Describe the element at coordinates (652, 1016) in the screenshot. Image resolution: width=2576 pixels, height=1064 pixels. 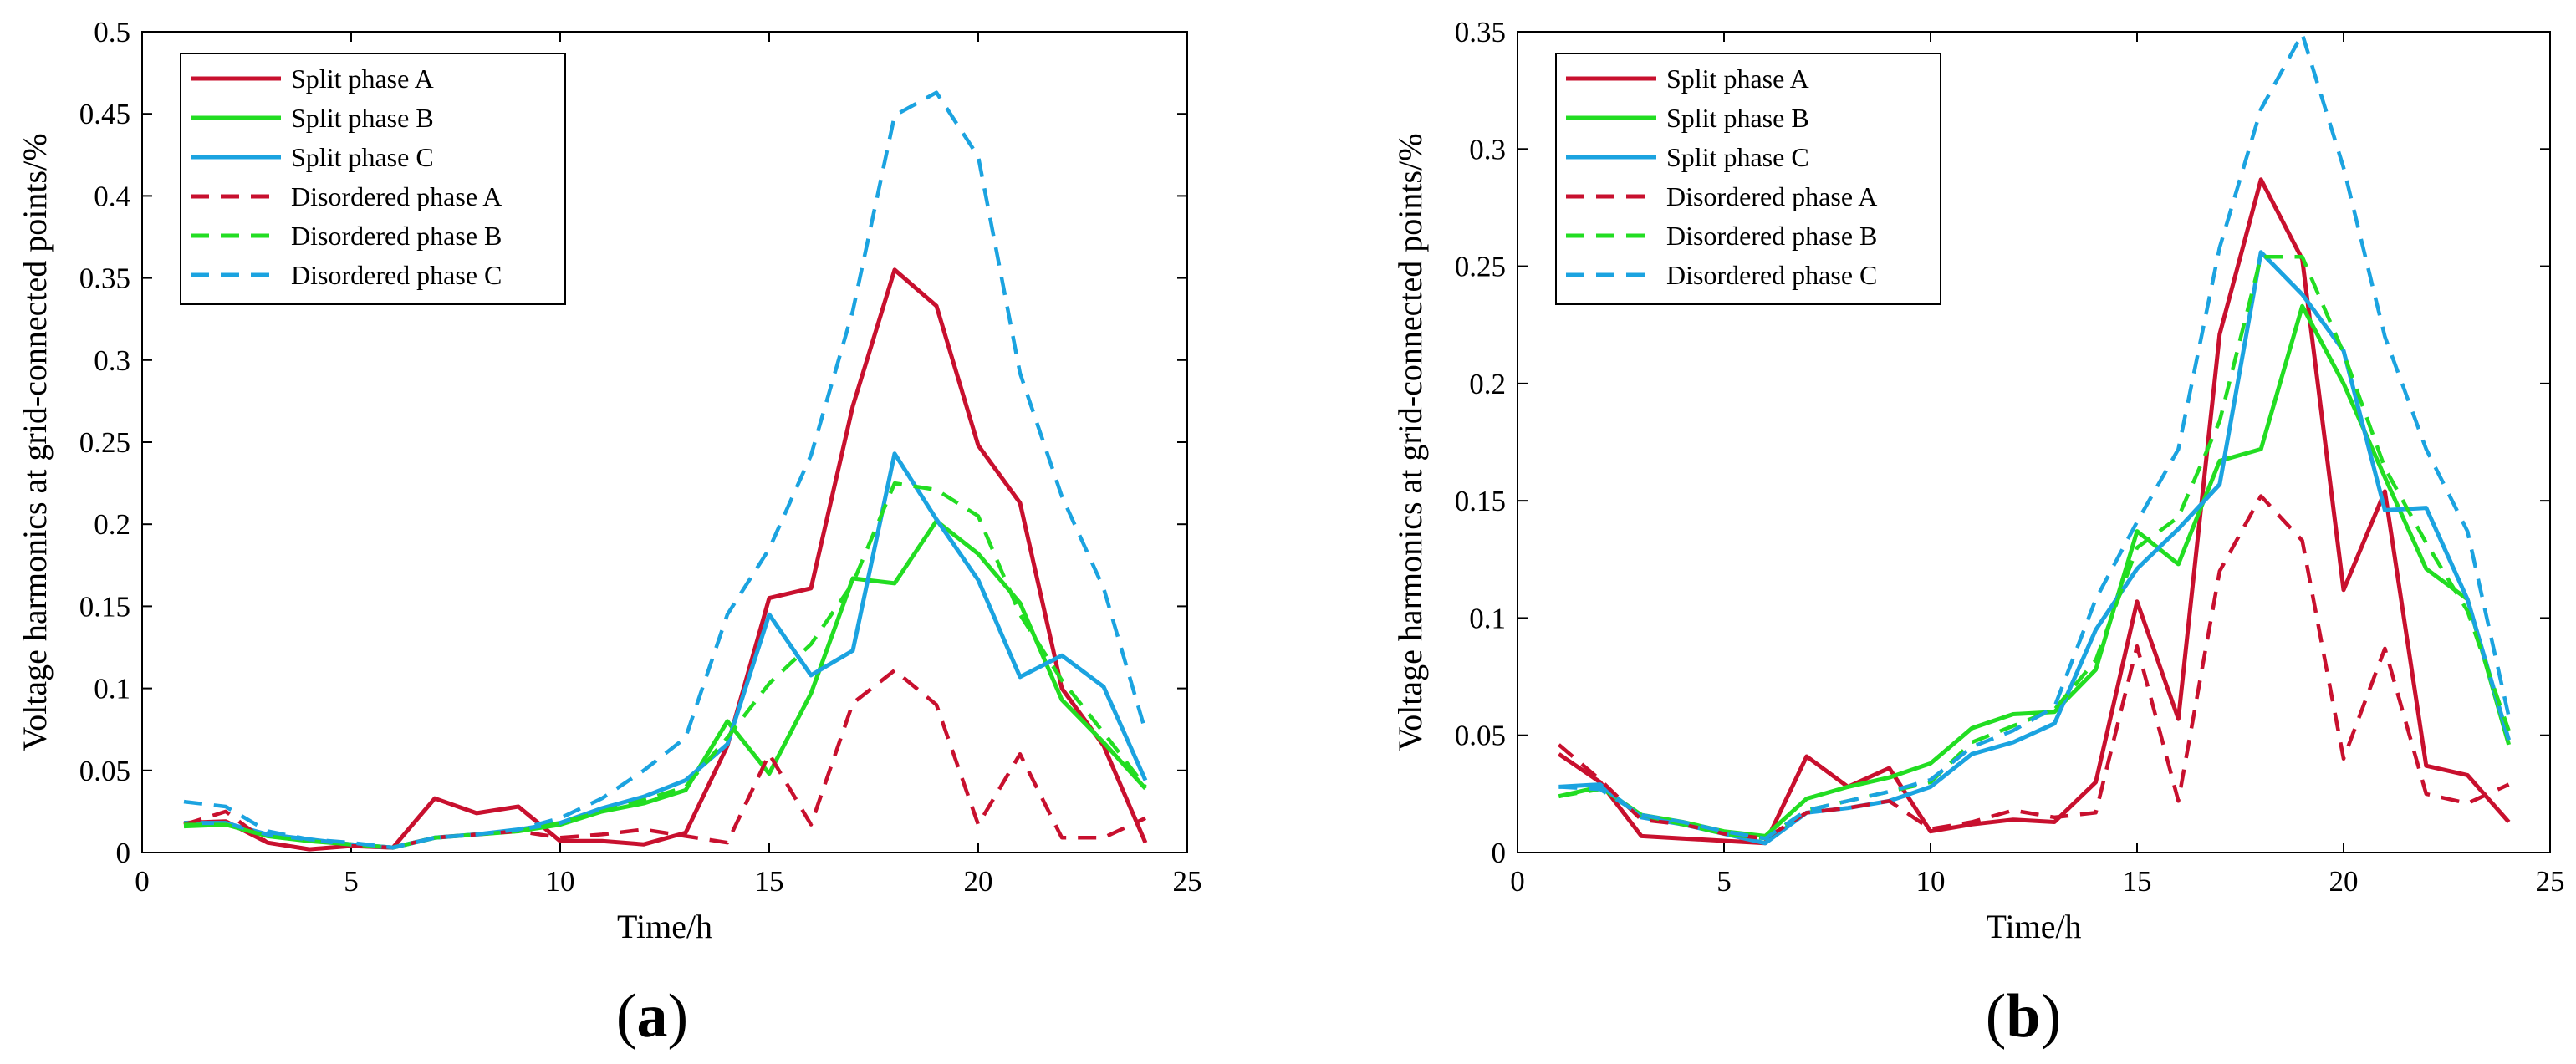
I see `panel-label-a: (a)` at that location.